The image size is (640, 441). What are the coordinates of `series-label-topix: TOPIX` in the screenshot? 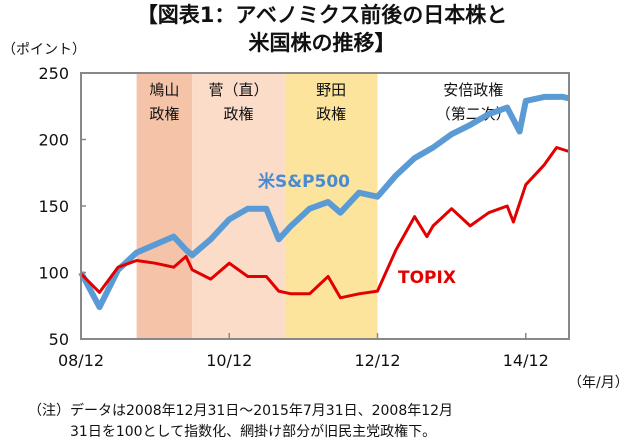 It's located at (427, 278).